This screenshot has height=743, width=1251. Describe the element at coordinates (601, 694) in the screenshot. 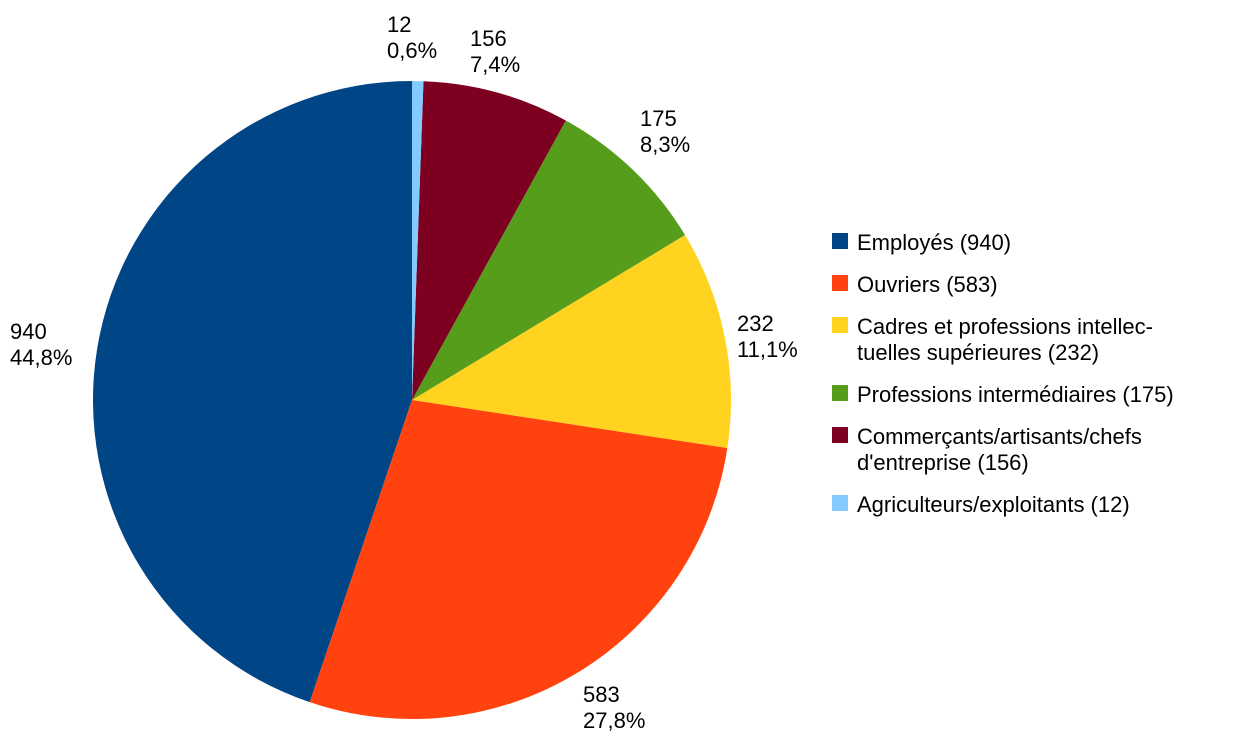

I see `slice-value-label: 583` at that location.